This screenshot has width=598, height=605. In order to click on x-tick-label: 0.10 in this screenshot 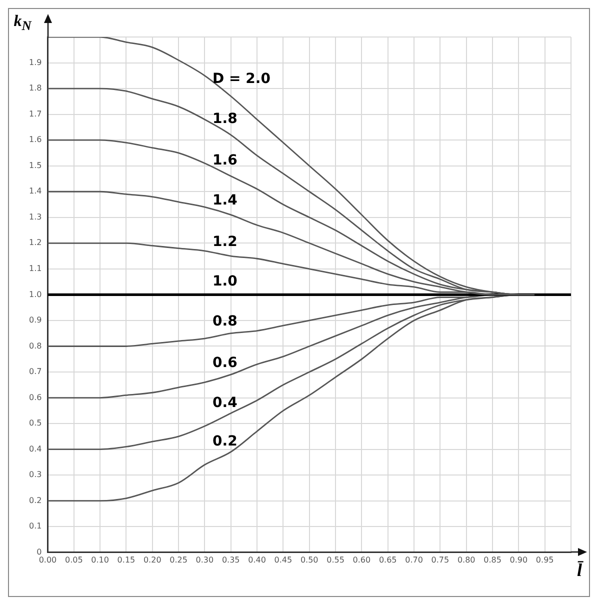, I will do `click(100, 559)`.